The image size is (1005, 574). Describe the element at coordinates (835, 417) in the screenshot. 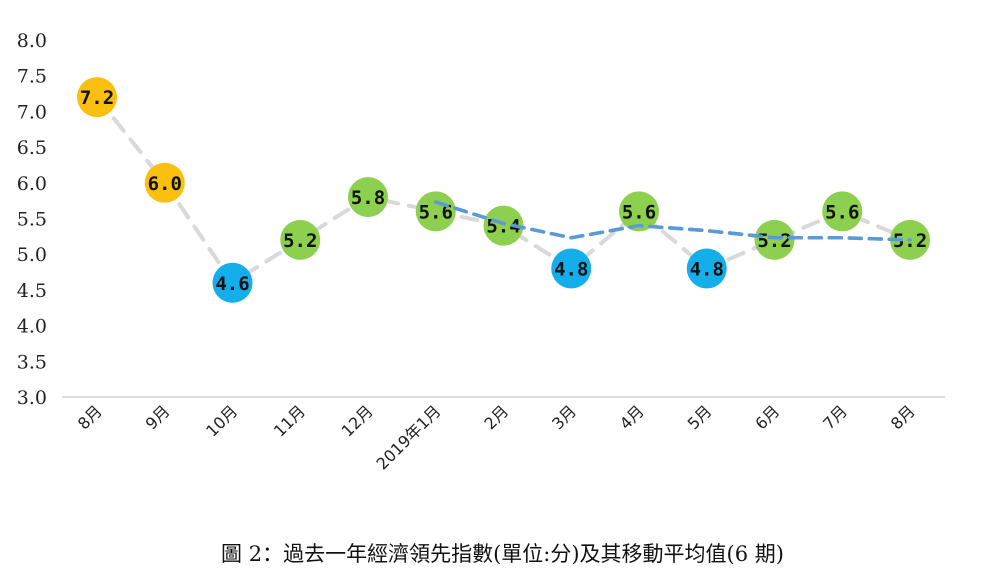

I see `x-tick-label: 7月` at that location.